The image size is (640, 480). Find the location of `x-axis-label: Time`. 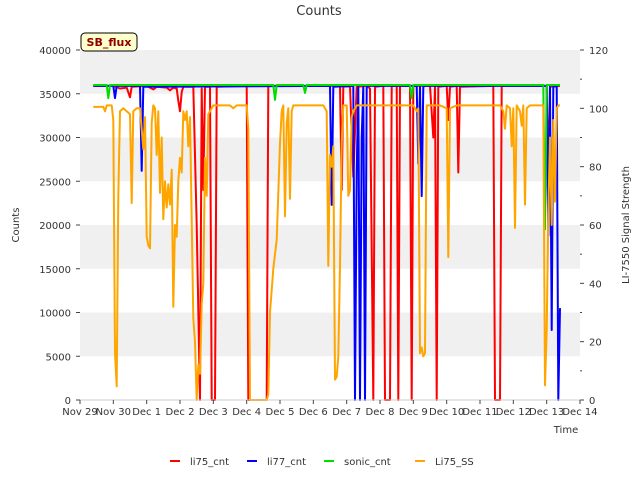

x-axis-label: Time is located at coordinates (565, 430).